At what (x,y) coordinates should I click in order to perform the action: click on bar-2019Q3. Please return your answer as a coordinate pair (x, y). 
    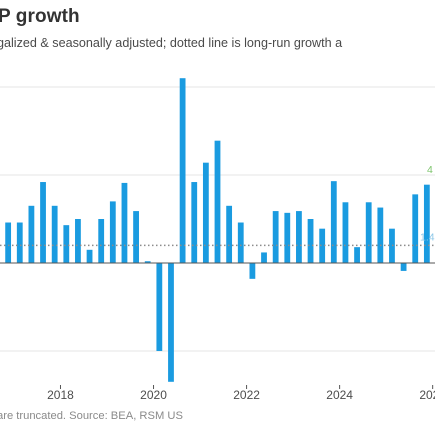
    Looking at the image, I should click on (136, 237).